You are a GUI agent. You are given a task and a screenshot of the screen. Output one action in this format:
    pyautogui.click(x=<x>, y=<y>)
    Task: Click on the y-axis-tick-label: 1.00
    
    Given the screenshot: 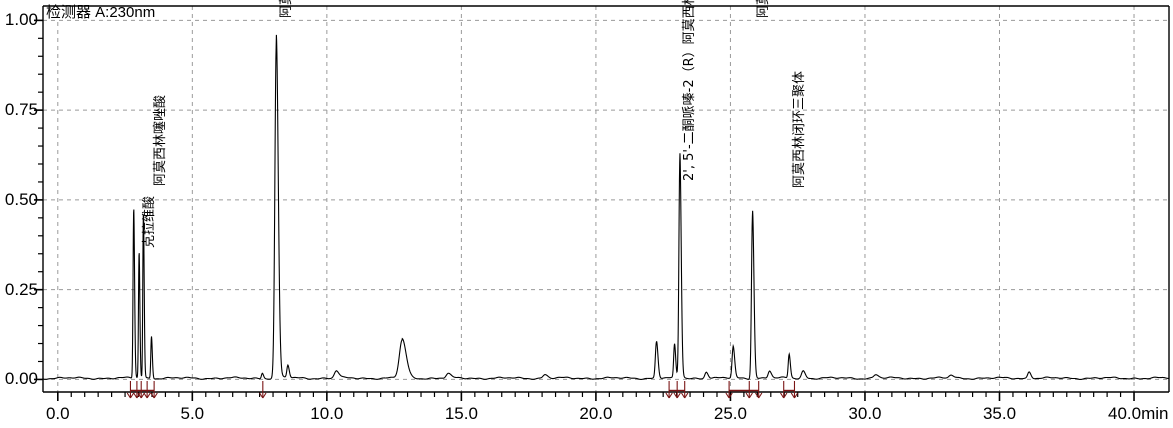 What is the action you would take?
    pyautogui.click(x=21, y=20)
    